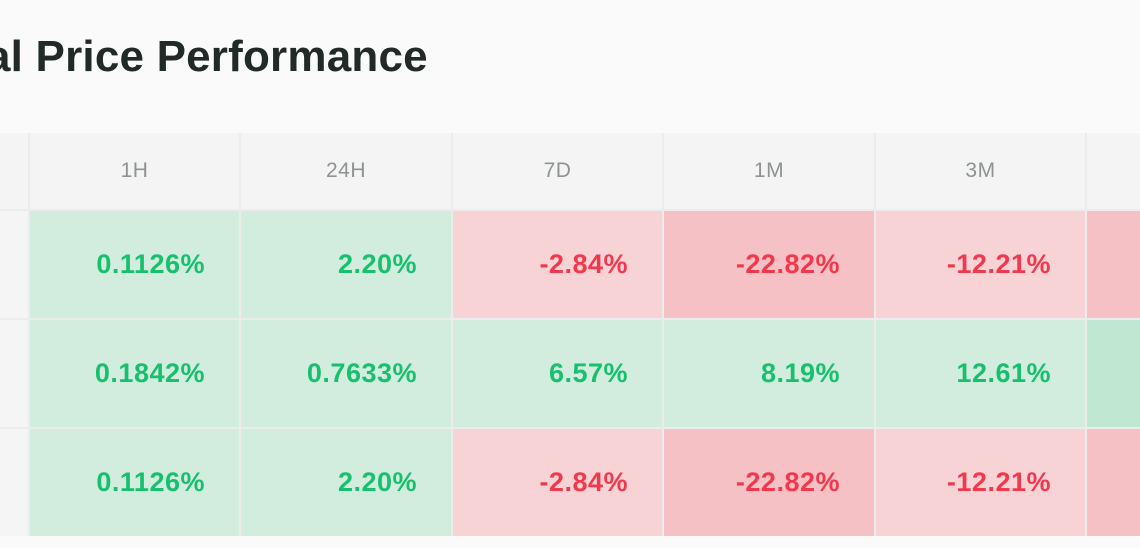 Image resolution: width=1140 pixels, height=548 pixels. Describe the element at coordinates (769, 171) in the screenshot. I see `column-header-1m: 1M` at that location.